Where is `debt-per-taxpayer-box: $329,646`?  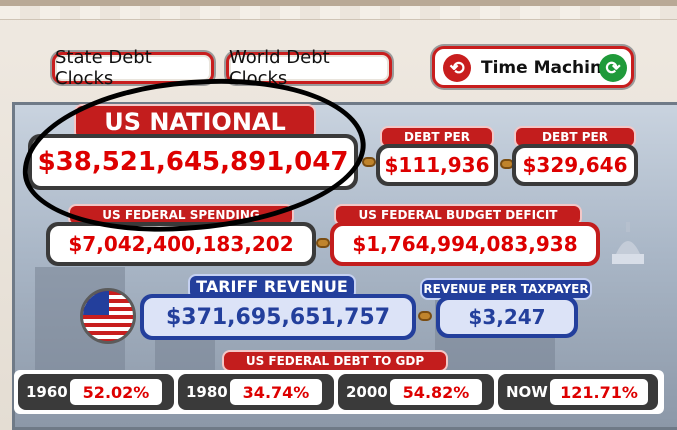
debt-per-taxpayer-box: $329,646 is located at coordinates (575, 165).